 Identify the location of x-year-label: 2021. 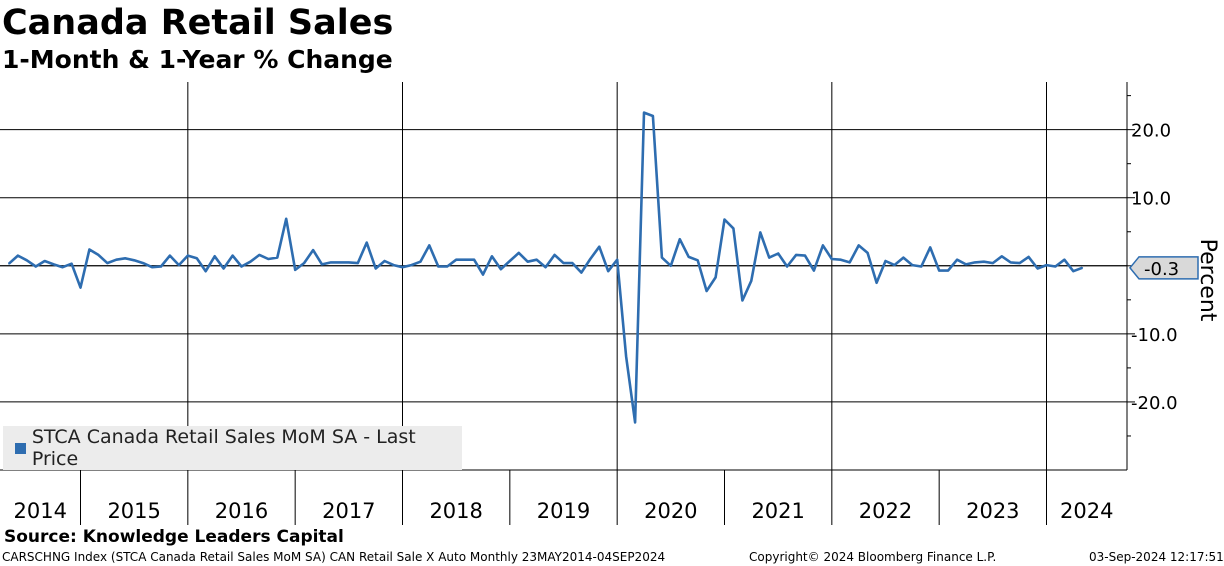
(777, 511).